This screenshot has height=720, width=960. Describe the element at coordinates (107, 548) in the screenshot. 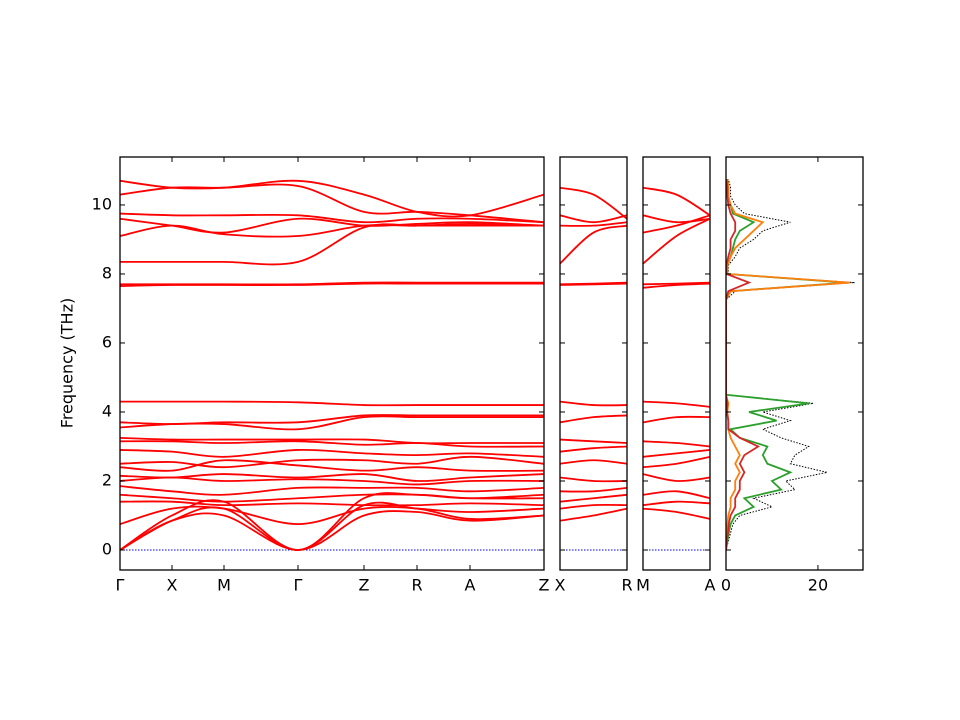

I see `y-tick-label: 0` at that location.